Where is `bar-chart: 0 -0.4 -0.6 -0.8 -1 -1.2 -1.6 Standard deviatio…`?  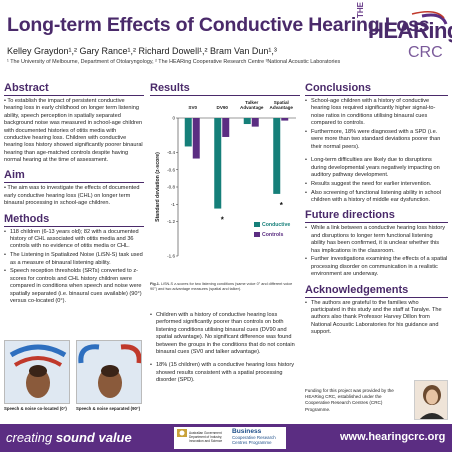 bar-chart: 0 -0.4 -0.6 -0.8 -1 -1.2 -1.6 Standard deviatio… is located at coordinates (225, 179).